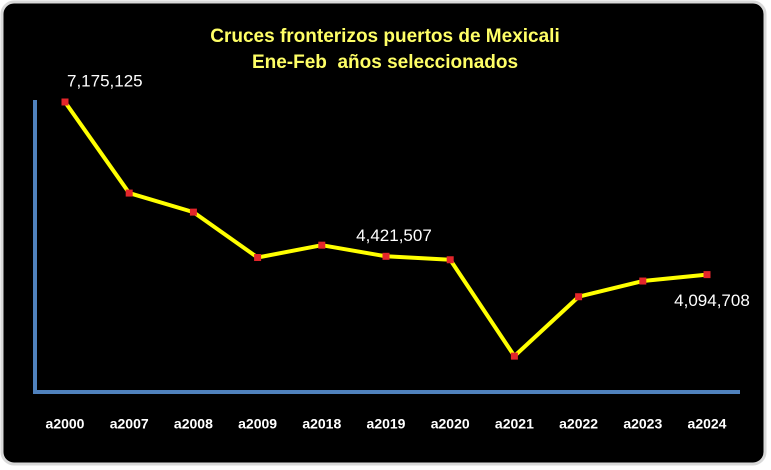 This screenshot has height=470, width=771. What do you see at coordinates (105, 80) in the screenshot?
I see `value-label: 7,175,125` at bounding box center [105, 80].